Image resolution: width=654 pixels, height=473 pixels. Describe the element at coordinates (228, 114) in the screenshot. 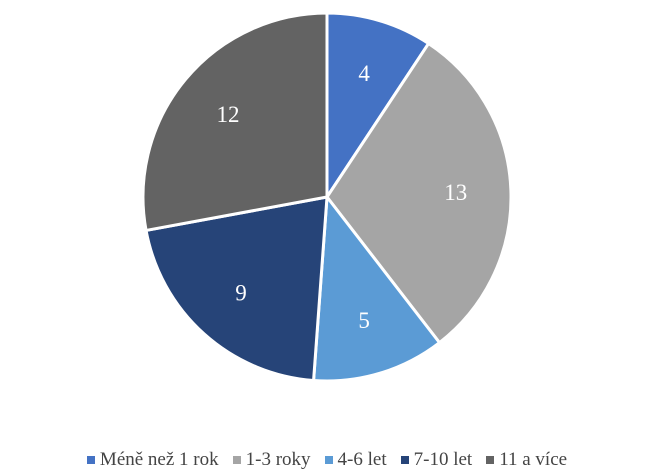

I see `data-label-4: 12` at that location.